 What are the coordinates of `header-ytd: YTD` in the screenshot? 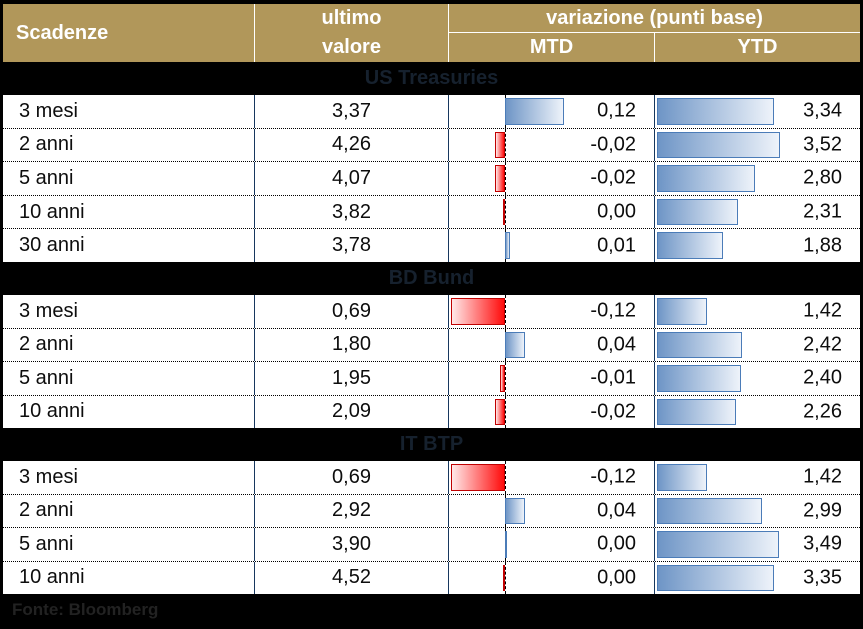 It's located at (757, 47).